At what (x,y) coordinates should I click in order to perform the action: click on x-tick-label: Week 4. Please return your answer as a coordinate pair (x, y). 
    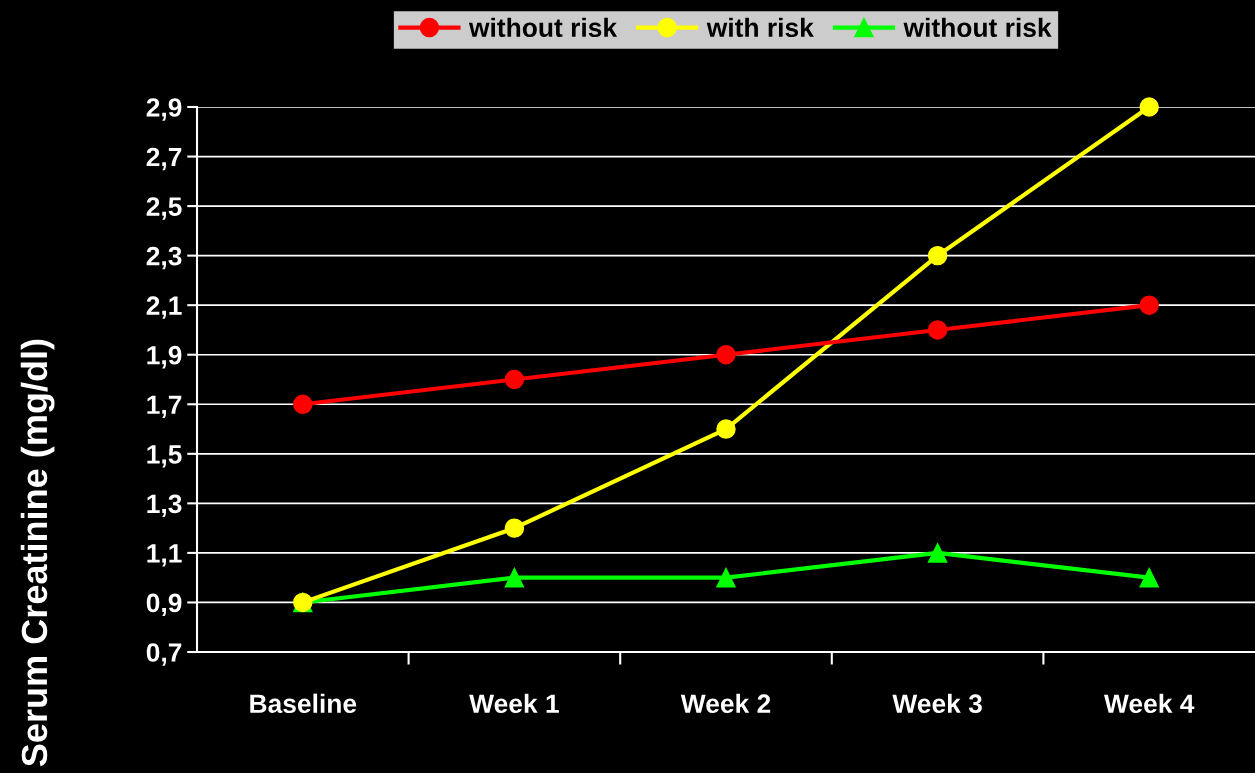
    Looking at the image, I should click on (1149, 703).